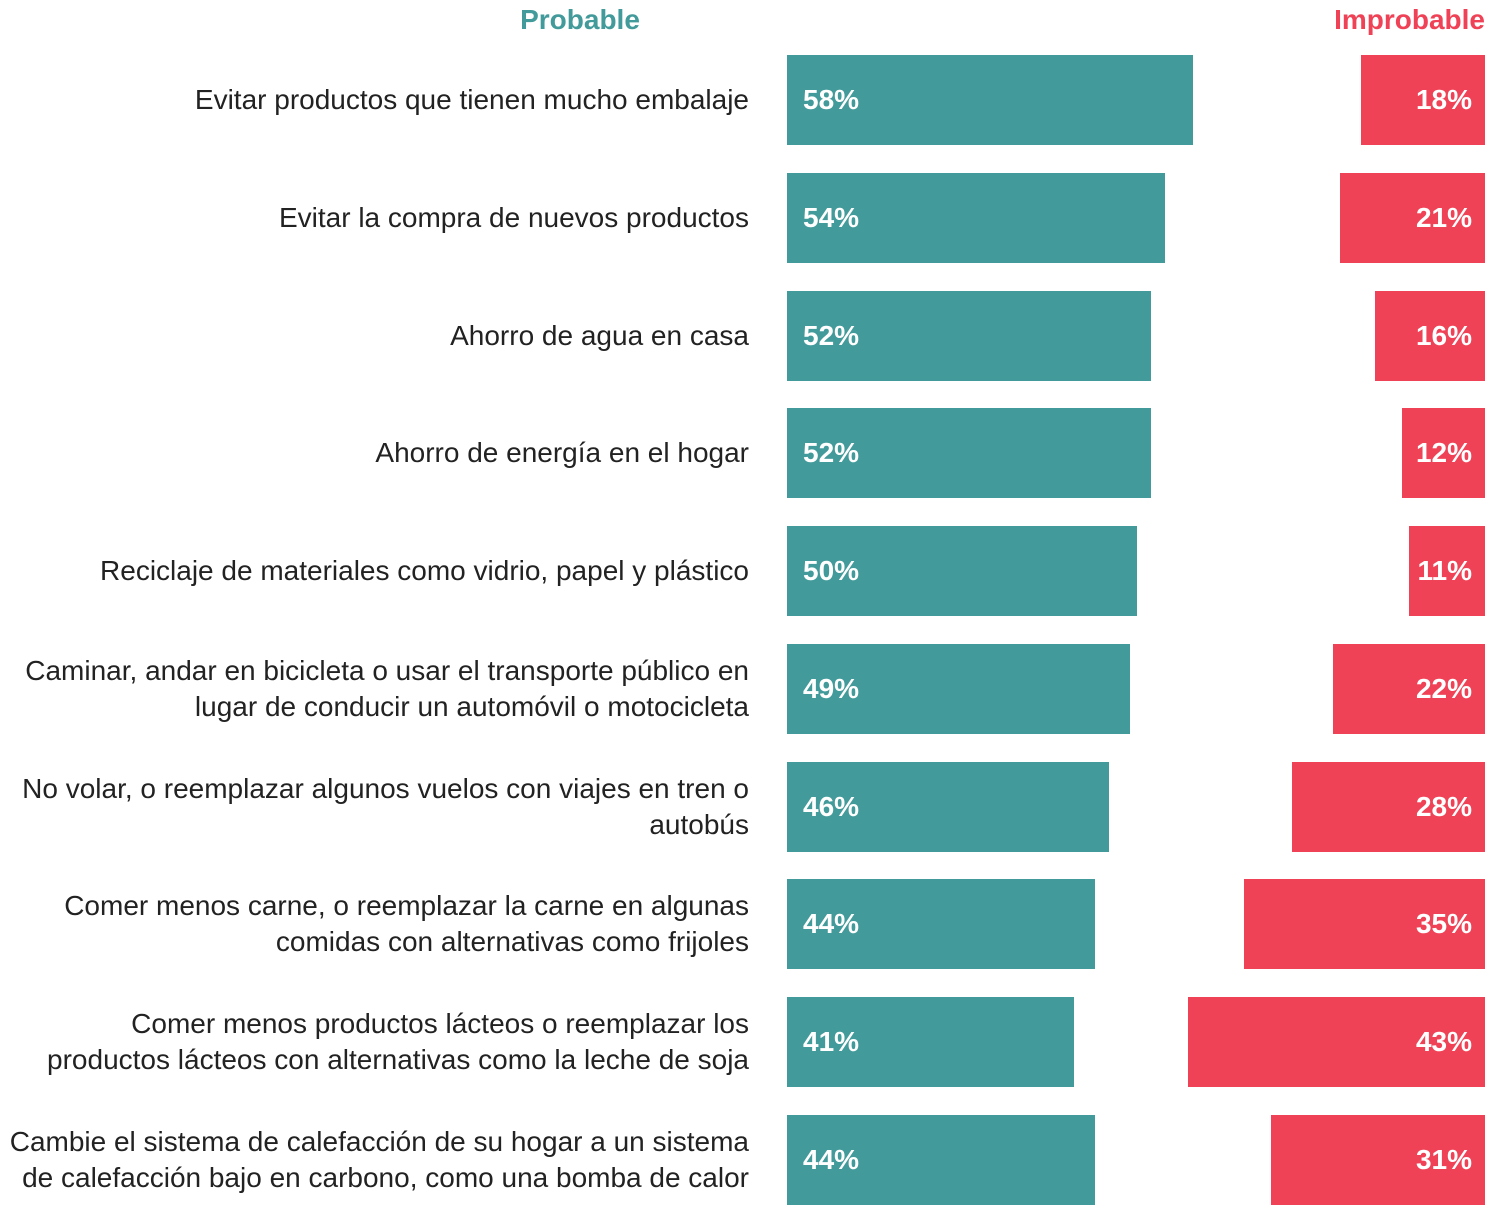 The height and width of the screenshot is (1208, 1503). Describe the element at coordinates (831, 100) in the screenshot. I see `value-label: 58%` at that location.